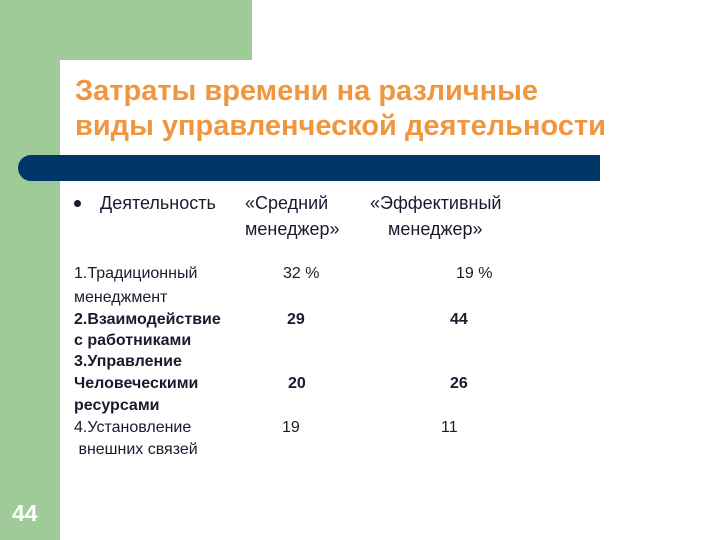 The image size is (720, 540). Describe the element at coordinates (474, 273) in the screenshot. I see `row-1-eff: 19 %` at that location.